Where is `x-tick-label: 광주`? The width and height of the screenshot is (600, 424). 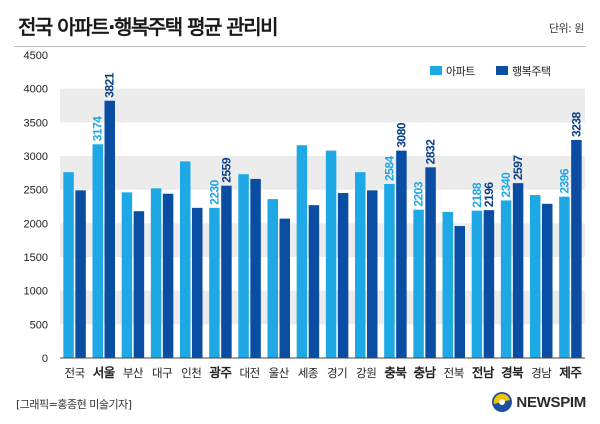 x-tick-label: 광주 is located at coordinates (220, 372).